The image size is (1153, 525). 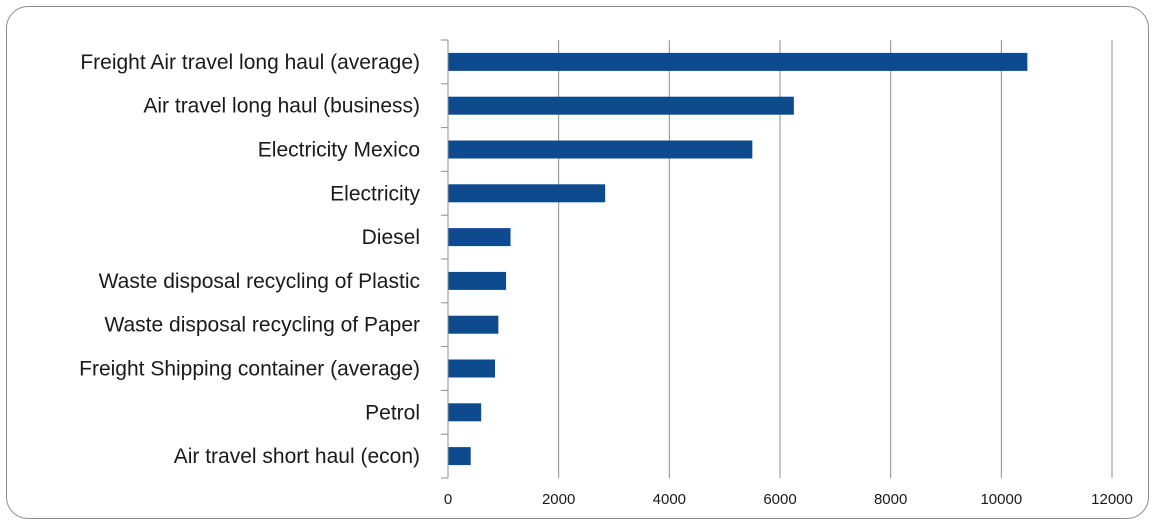 What do you see at coordinates (669, 499) in the screenshot?
I see `x-tick-label: 4000` at bounding box center [669, 499].